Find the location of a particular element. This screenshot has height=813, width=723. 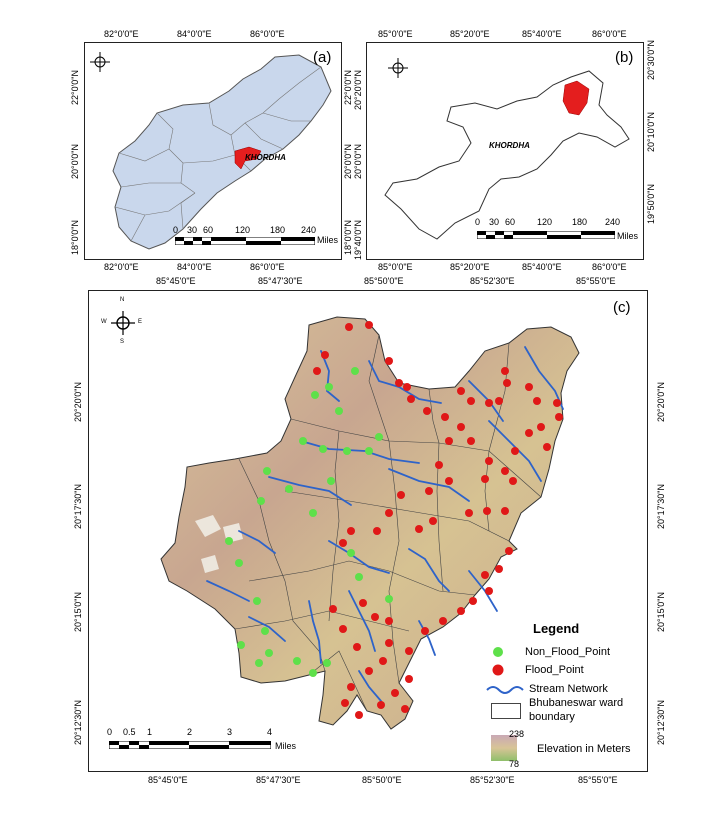

panel-c-top-tick: 85°47'30"E is located at coordinates (280, 281).